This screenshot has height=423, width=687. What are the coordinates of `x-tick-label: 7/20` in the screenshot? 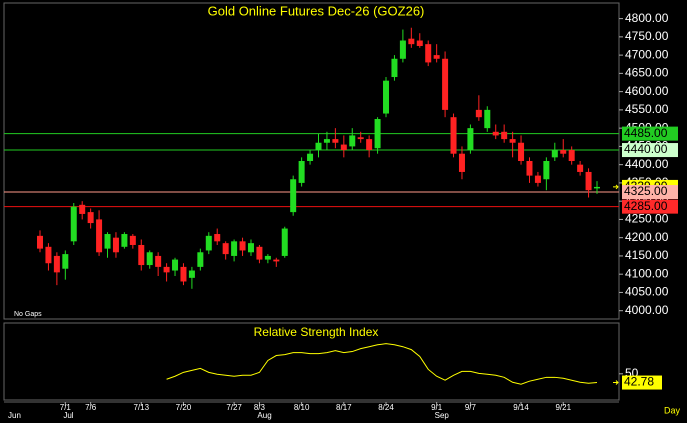 It's located at (184, 407).